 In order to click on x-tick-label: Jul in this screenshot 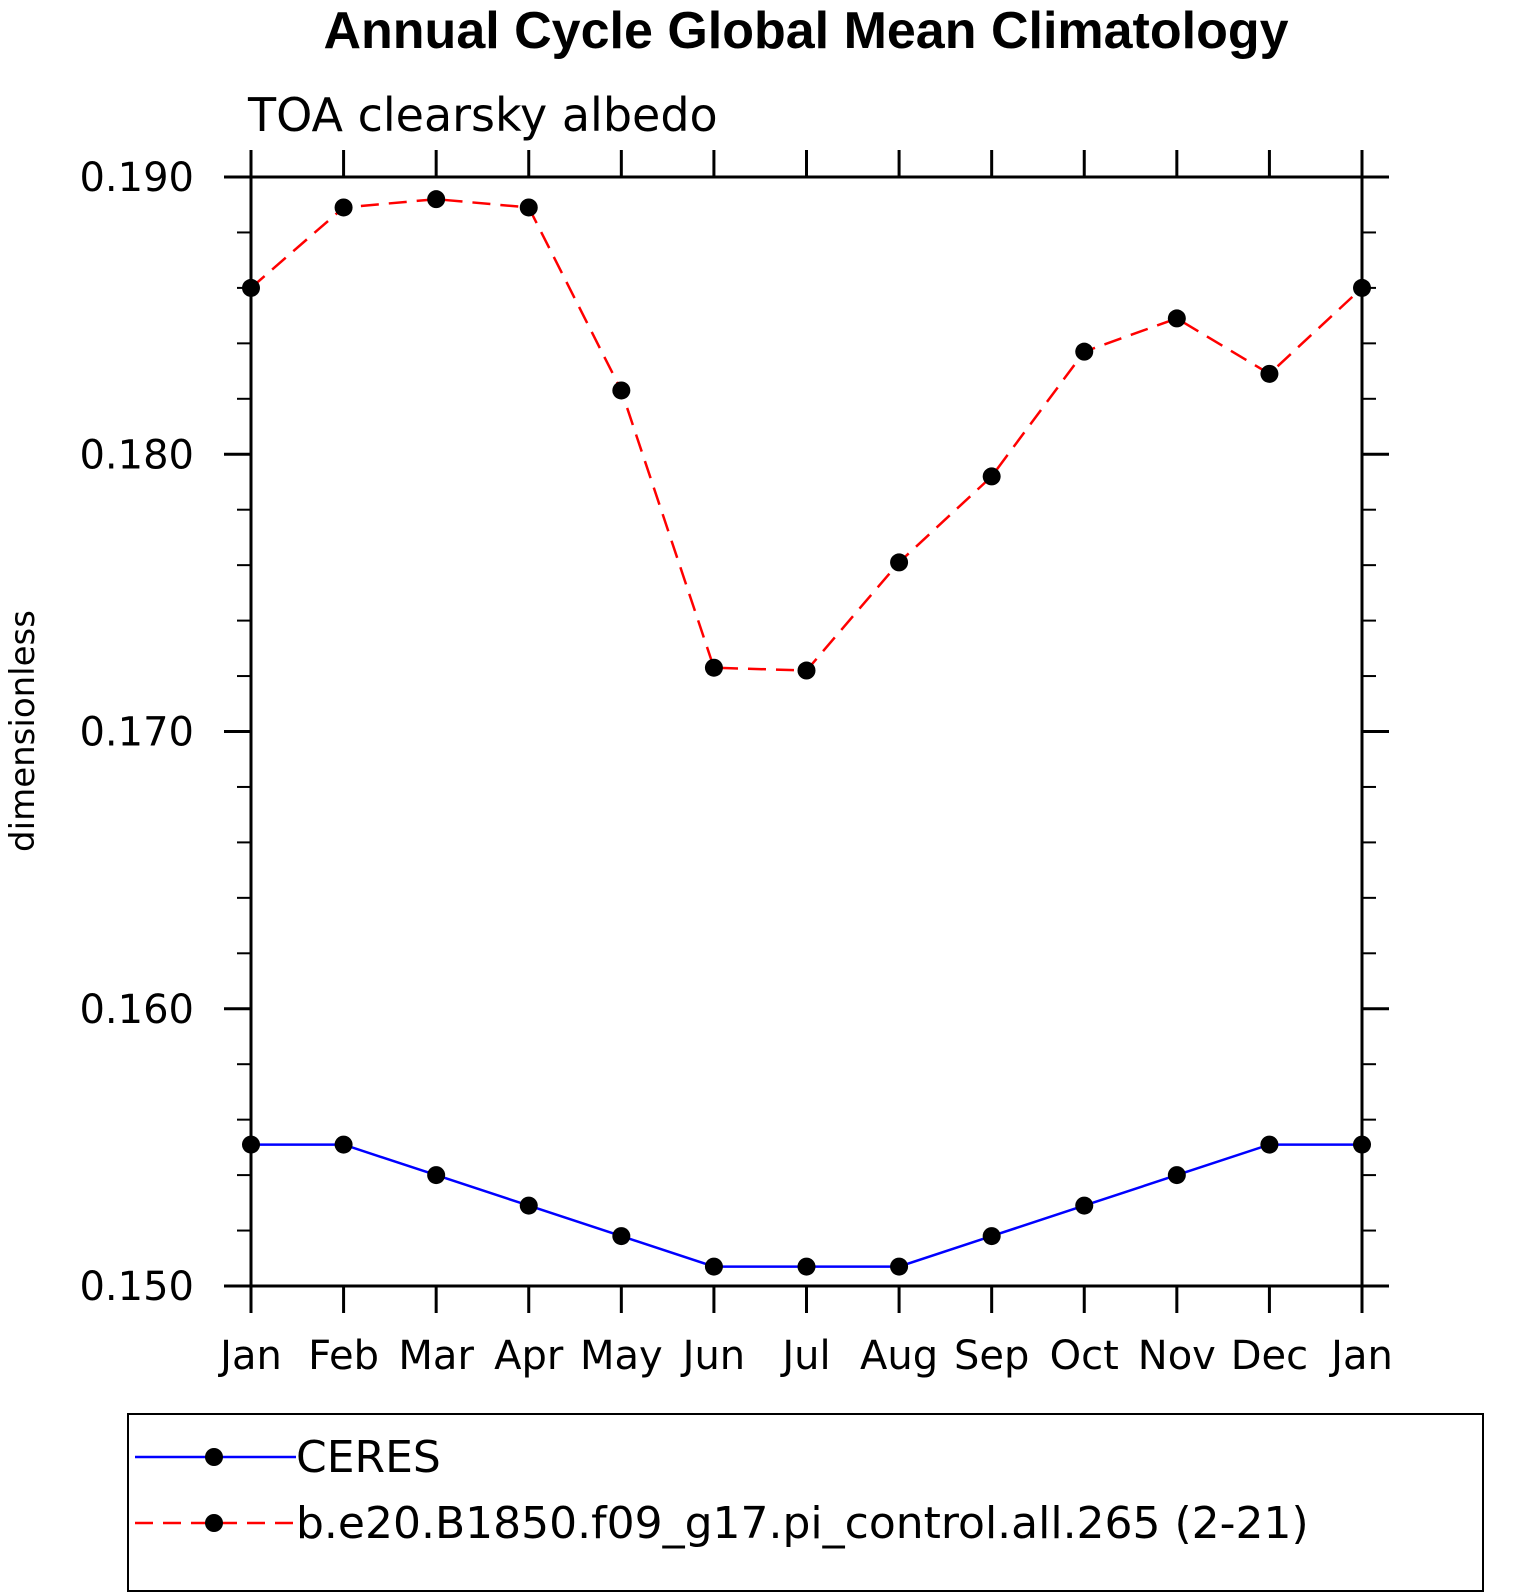, I will do `click(804, 1356)`.